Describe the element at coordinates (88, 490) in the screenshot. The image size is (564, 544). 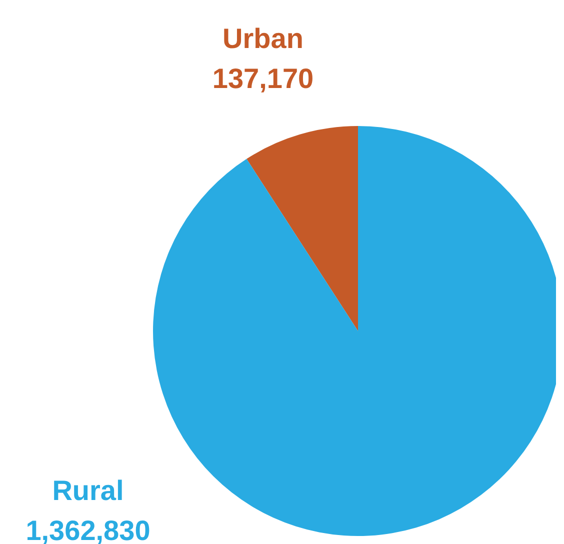
I see `slice-label: Rural` at that location.